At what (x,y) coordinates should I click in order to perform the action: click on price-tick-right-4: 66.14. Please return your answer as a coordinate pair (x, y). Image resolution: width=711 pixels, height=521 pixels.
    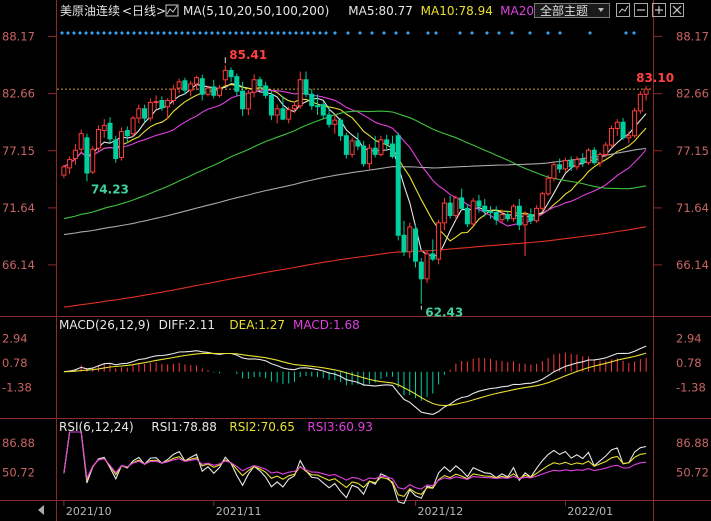
    Looking at the image, I should click on (692, 265).